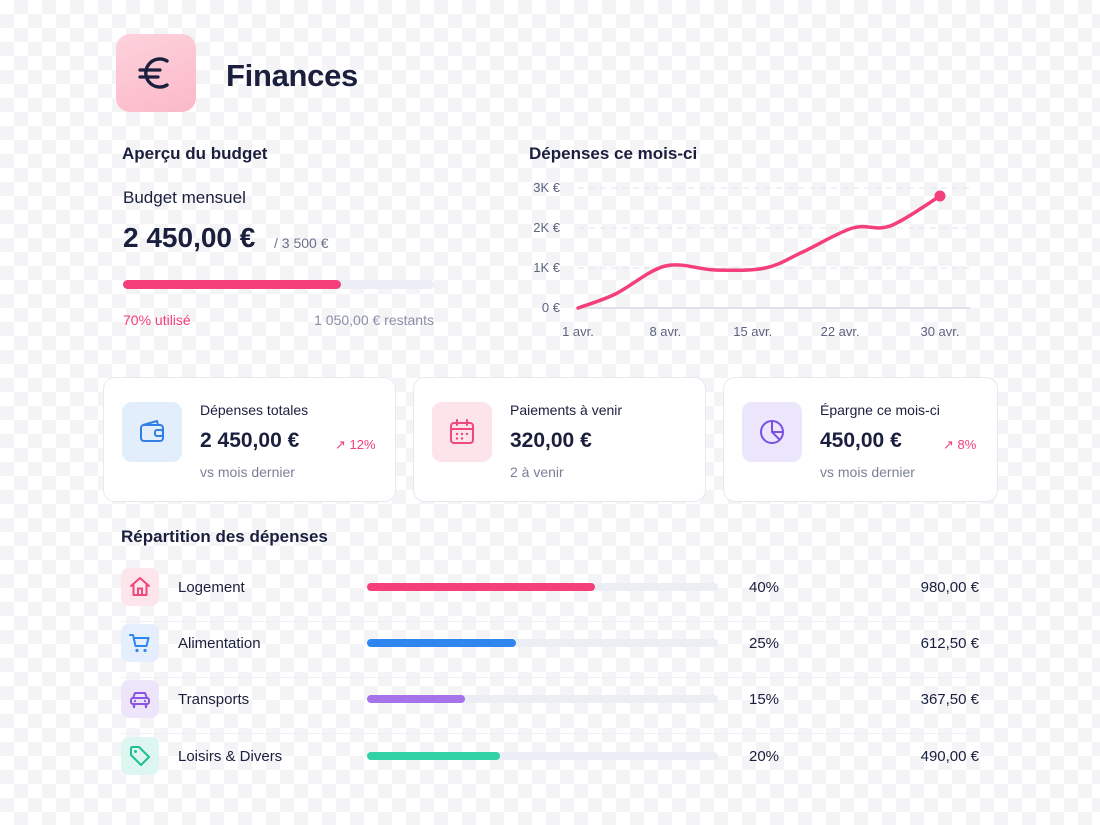  What do you see at coordinates (550, 706) in the screenshot?
I see `breakdown-row-transport: Transports 15% 367,50 €` at bounding box center [550, 706].